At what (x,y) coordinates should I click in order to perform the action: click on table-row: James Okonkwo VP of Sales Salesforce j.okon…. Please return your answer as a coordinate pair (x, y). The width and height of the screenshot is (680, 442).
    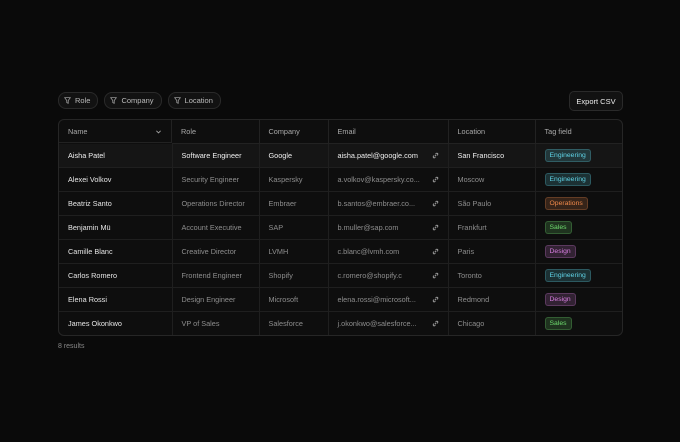
    Looking at the image, I should click on (340, 323).